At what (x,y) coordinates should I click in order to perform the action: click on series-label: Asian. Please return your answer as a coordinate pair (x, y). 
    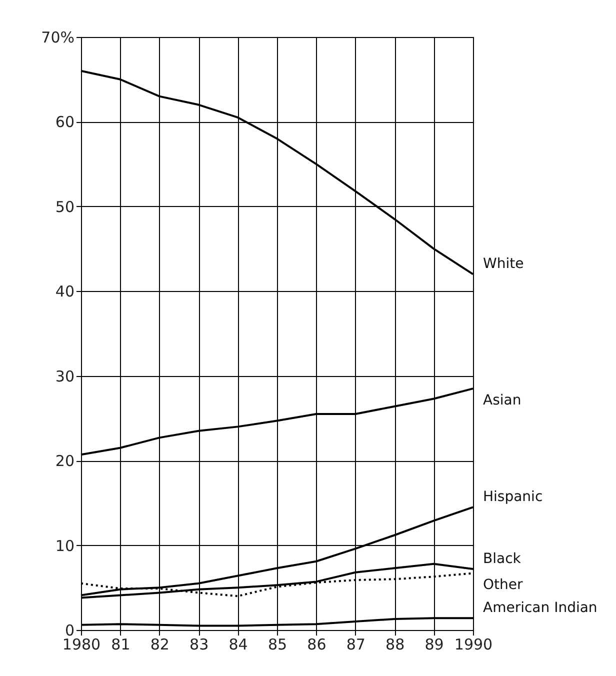
    Looking at the image, I should click on (502, 400).